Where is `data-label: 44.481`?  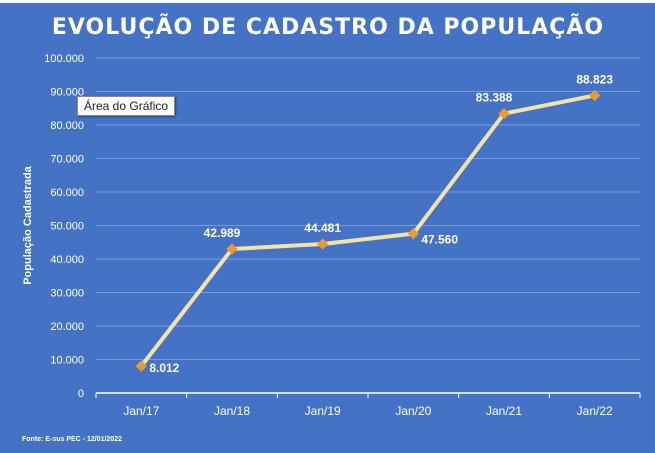
data-label: 44.481 is located at coordinates (322, 228).